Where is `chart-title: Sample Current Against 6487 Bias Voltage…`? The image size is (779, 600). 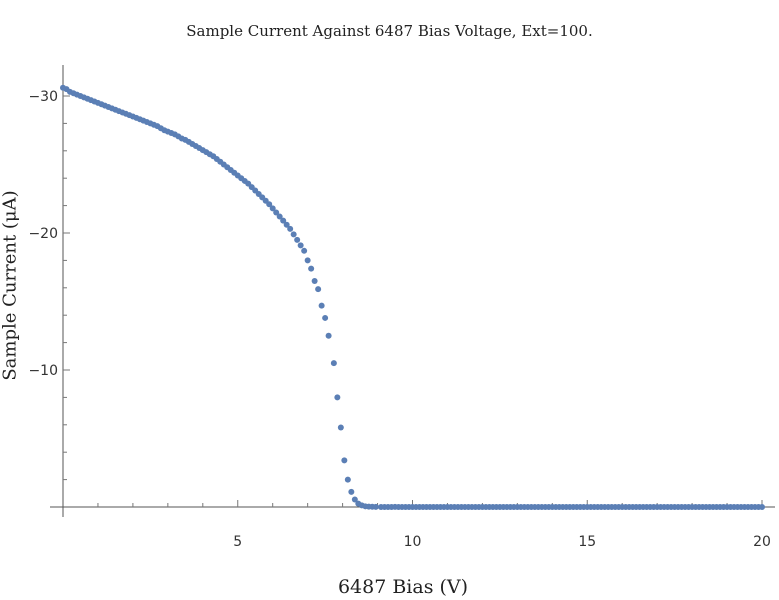
chart-title: Sample Current Against 6487 Bias Voltage… is located at coordinates (389, 31).